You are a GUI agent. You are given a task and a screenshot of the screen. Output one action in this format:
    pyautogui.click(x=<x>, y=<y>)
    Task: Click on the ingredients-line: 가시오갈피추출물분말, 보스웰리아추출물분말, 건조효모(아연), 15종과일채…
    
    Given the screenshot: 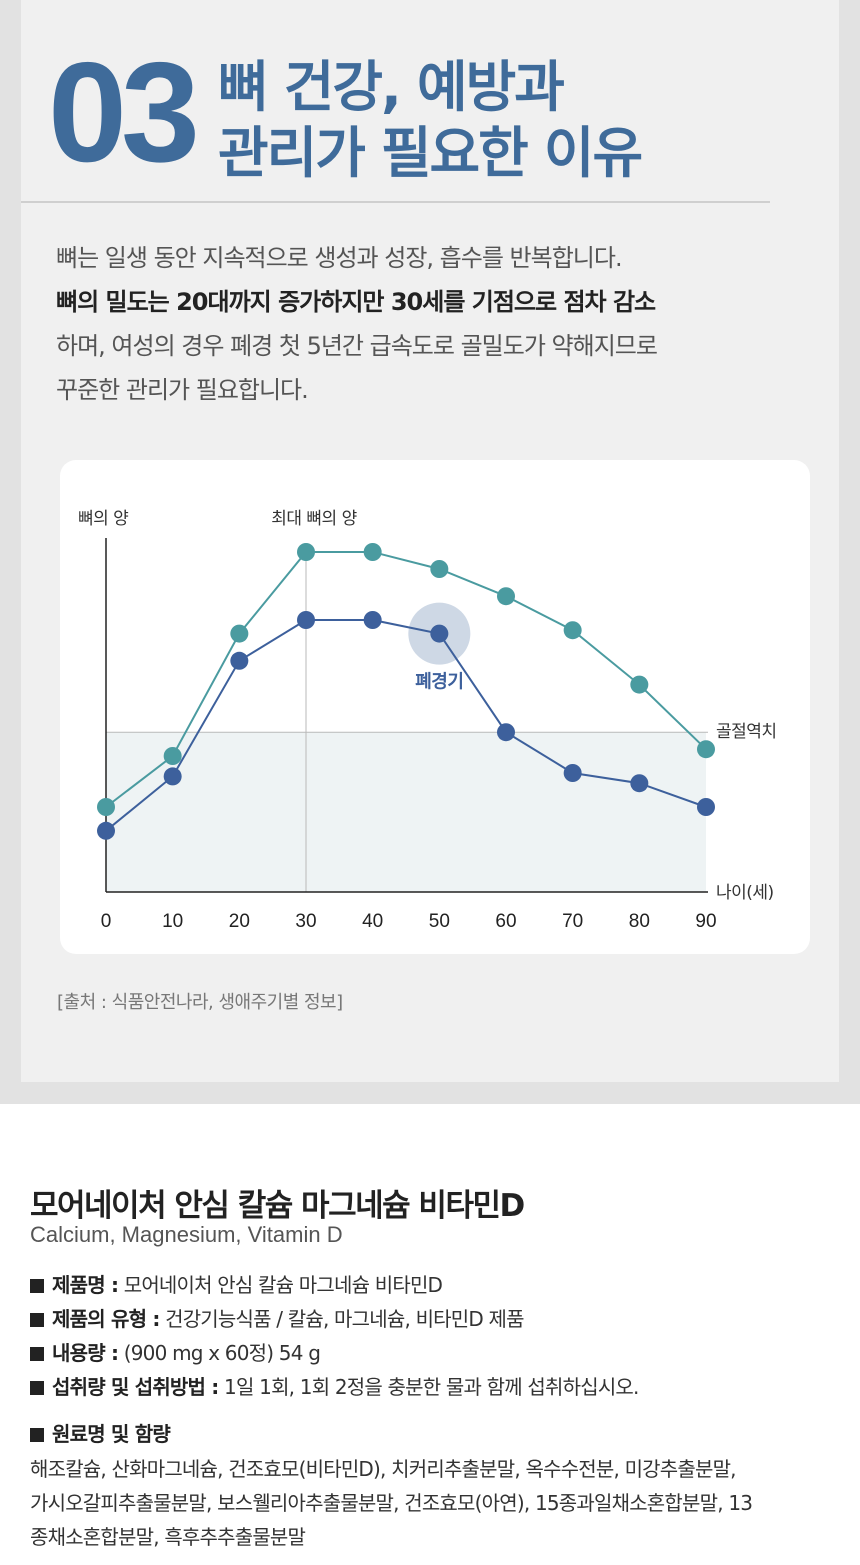 What is the action you would take?
    pyautogui.click(x=391, y=1503)
    